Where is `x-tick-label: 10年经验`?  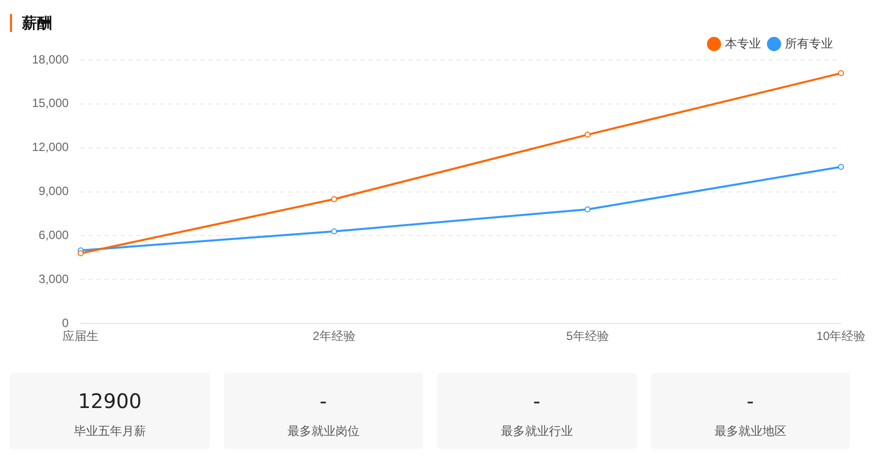
x-tick-label: 10年经验 is located at coordinates (841, 336).